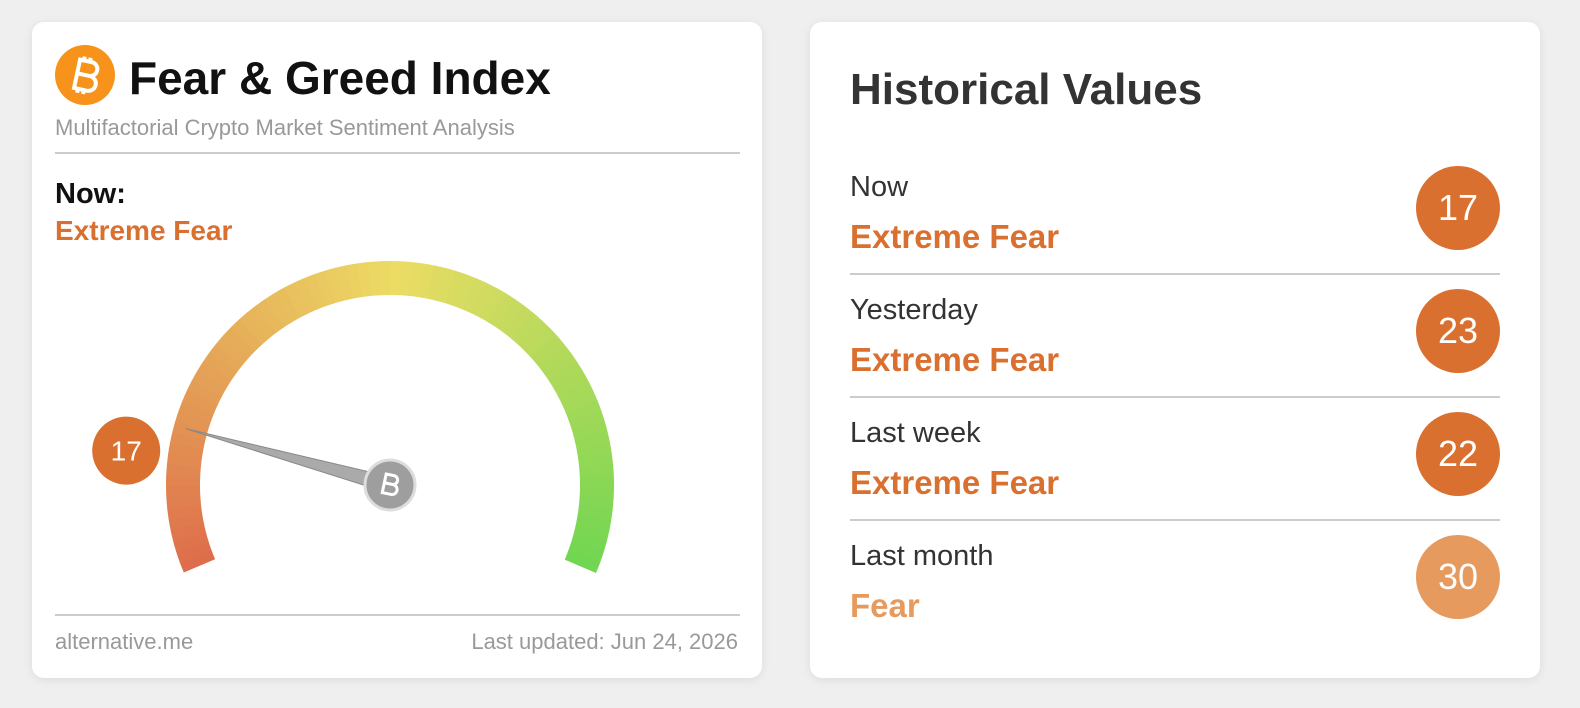 Image resolution: width=1580 pixels, height=708 pixels. Describe the element at coordinates (1458, 576) in the screenshot. I see `row-value: 30` at that location.